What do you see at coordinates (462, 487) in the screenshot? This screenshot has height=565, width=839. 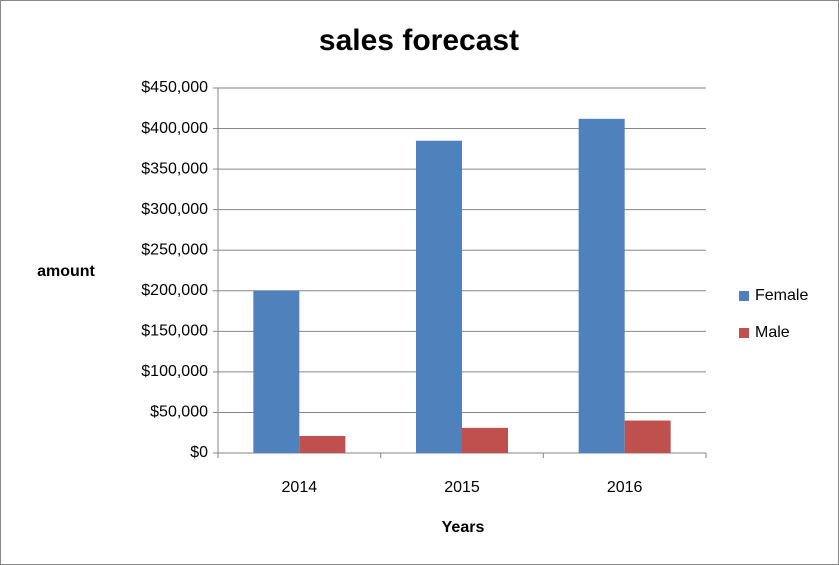 I see `x-tick-label: 2015` at bounding box center [462, 487].